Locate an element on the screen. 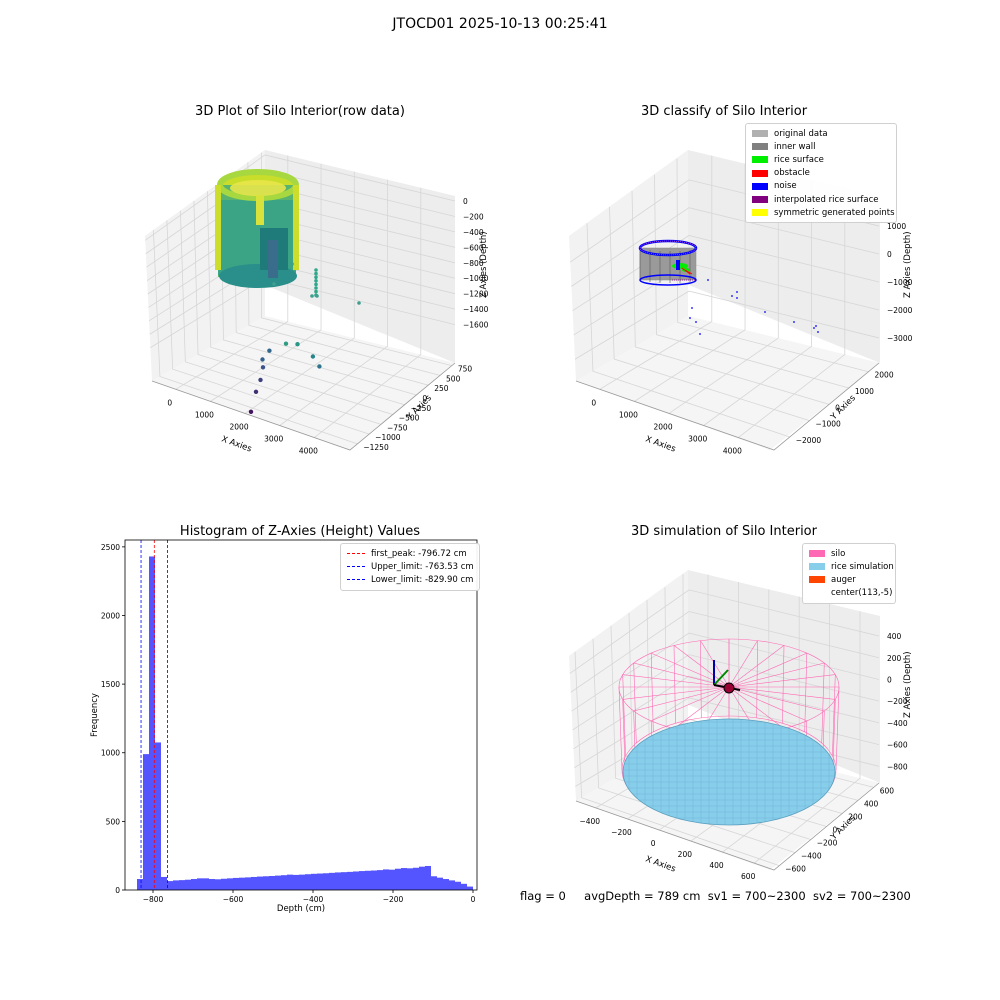 Image resolution: width=1000 pixels, height=1000 pixels. p1-ztick: −1200 is located at coordinates (476, 294).